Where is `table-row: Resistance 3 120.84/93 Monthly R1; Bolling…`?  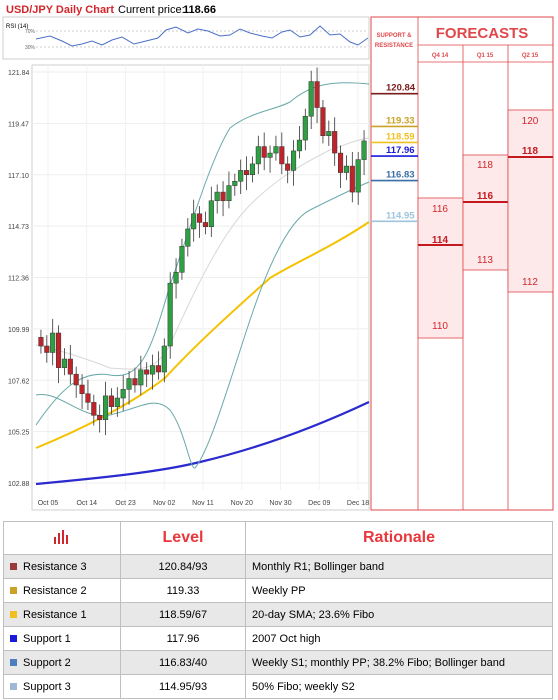
table-row: Resistance 3 120.84/93 Monthly R1; Bolling… is located at coordinates (278, 566).